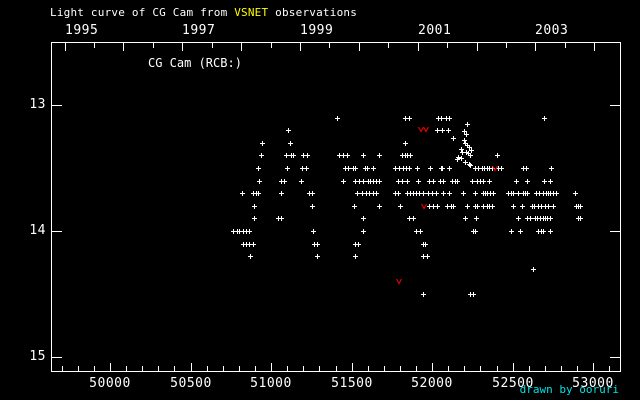  I want to click on top-axis-year-label: 2003, so click(552, 30).